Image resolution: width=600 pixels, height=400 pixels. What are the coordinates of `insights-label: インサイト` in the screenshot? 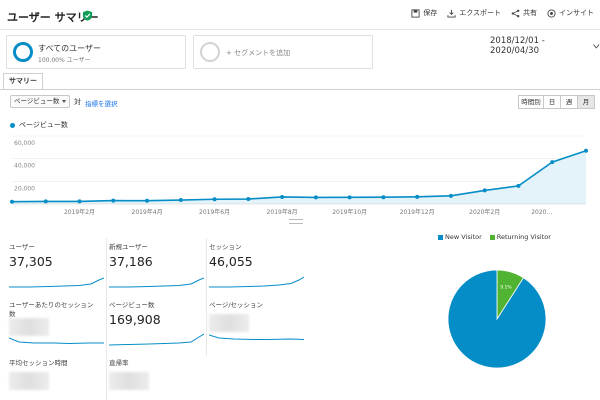 It's located at (576, 13).